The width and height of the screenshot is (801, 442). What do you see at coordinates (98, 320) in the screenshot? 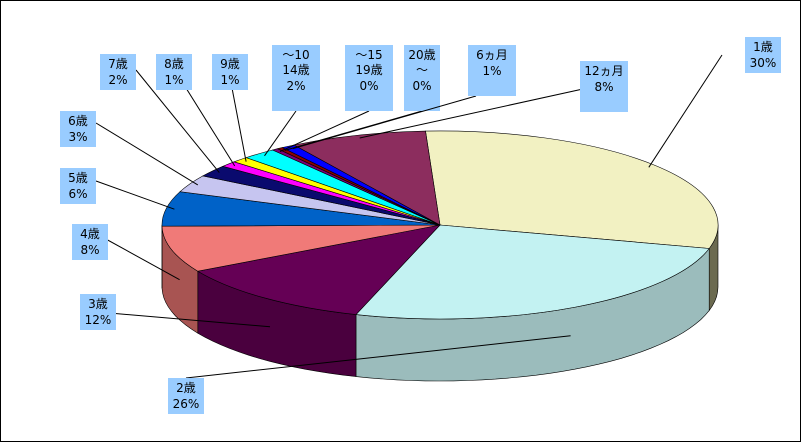
I see `slice-percent-label: 12%` at bounding box center [98, 320].